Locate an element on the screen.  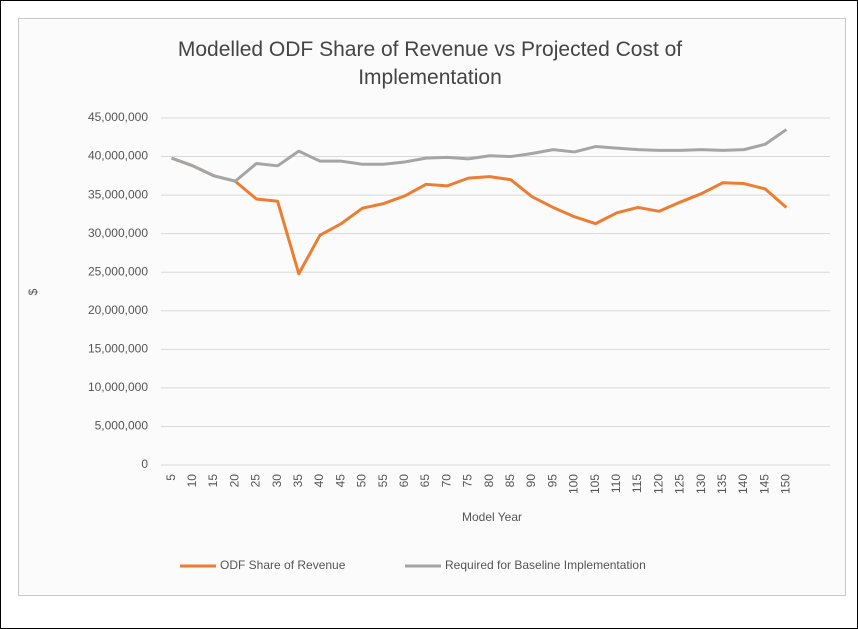
x-tick-label: 25 is located at coordinates (256, 481).